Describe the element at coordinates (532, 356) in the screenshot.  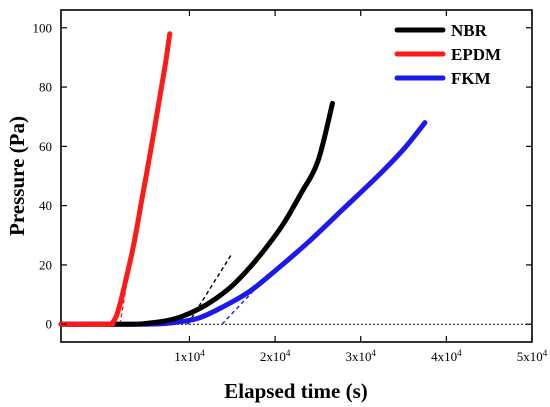
I see `x-tick-label: 5x10⁴` at that location.